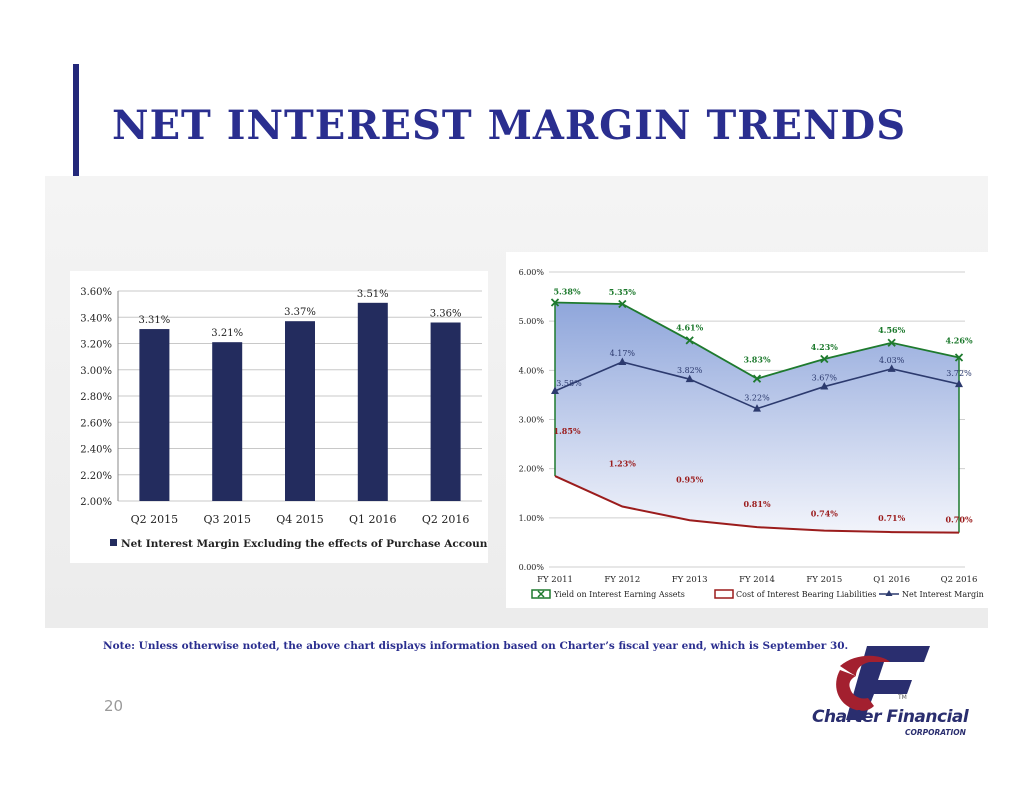  Describe the element at coordinates (96, 476) in the screenshot. I see `bar-y-tick-label: 2.20%` at that location.